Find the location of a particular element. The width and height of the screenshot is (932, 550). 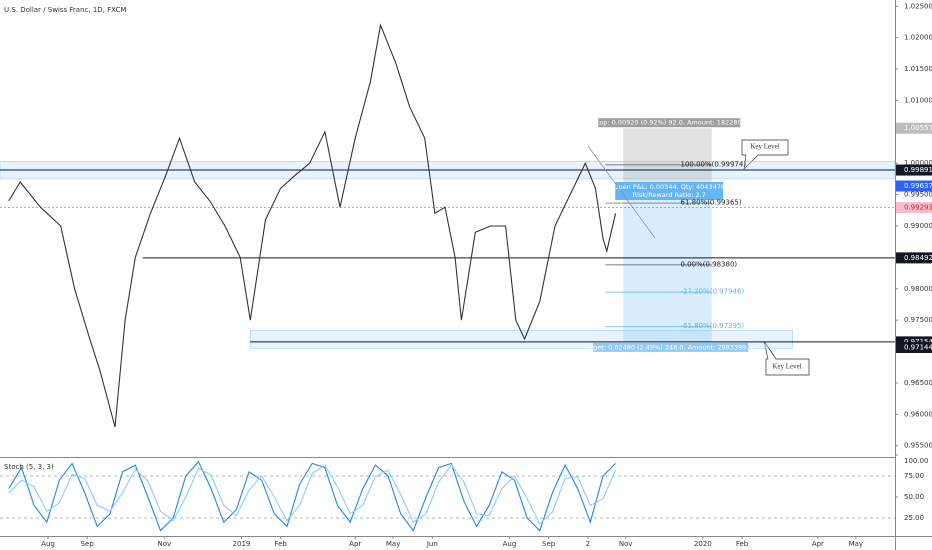

y-tick-label: 0.98000 is located at coordinates (918, 289).